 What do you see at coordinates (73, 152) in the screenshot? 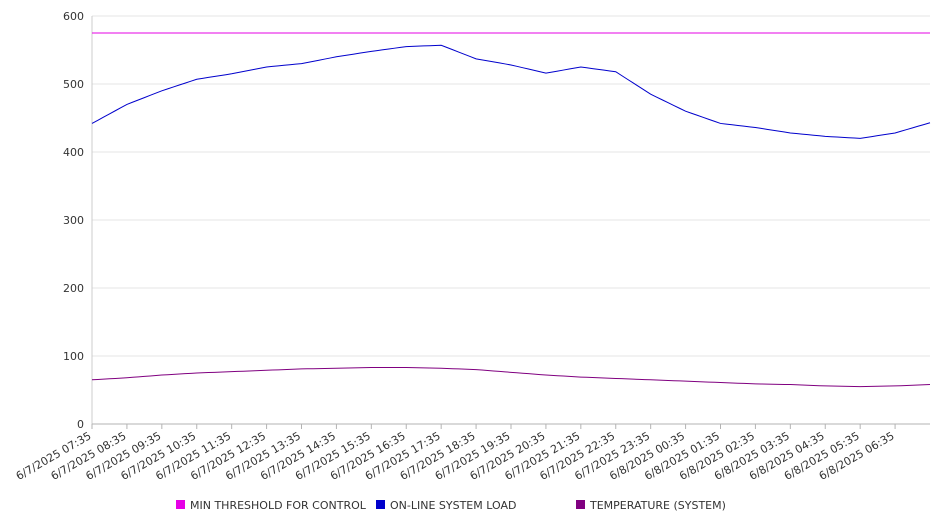
I see `y-tick-label: 400` at bounding box center [73, 152].